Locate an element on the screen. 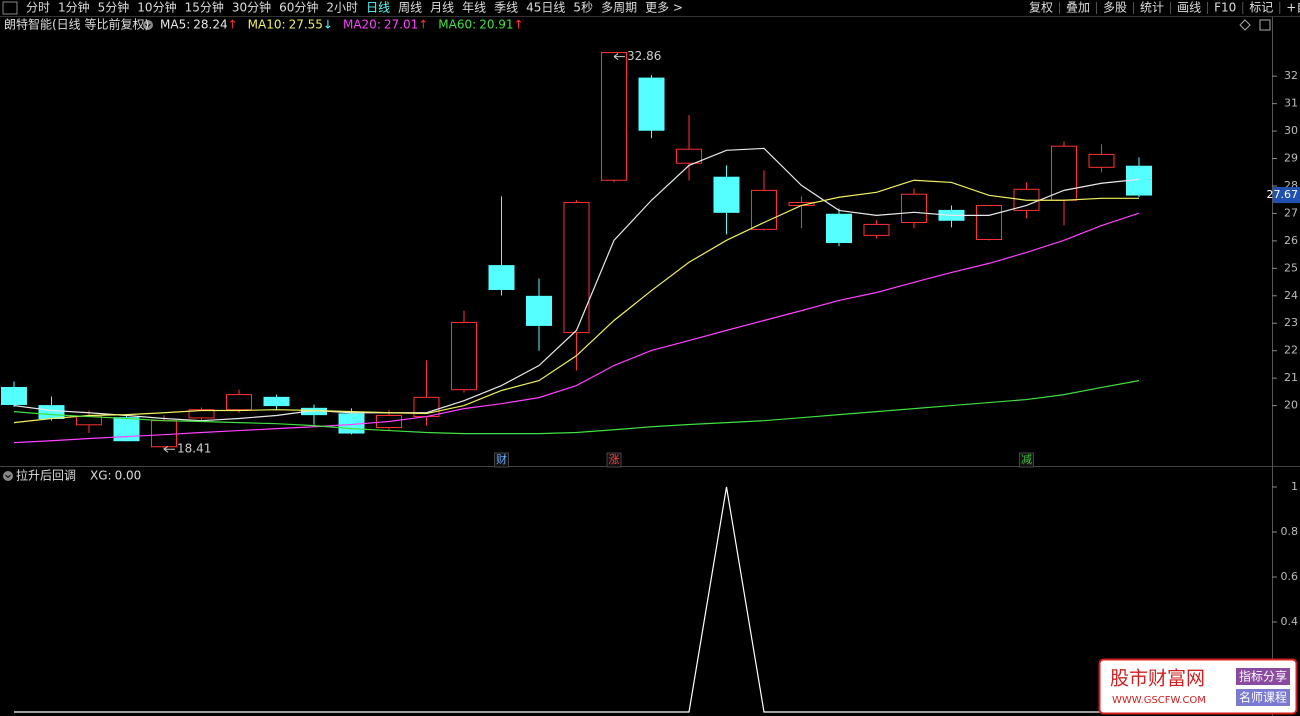 This screenshot has width=1300, height=716. last-price-box is located at coordinates (1286, 195).